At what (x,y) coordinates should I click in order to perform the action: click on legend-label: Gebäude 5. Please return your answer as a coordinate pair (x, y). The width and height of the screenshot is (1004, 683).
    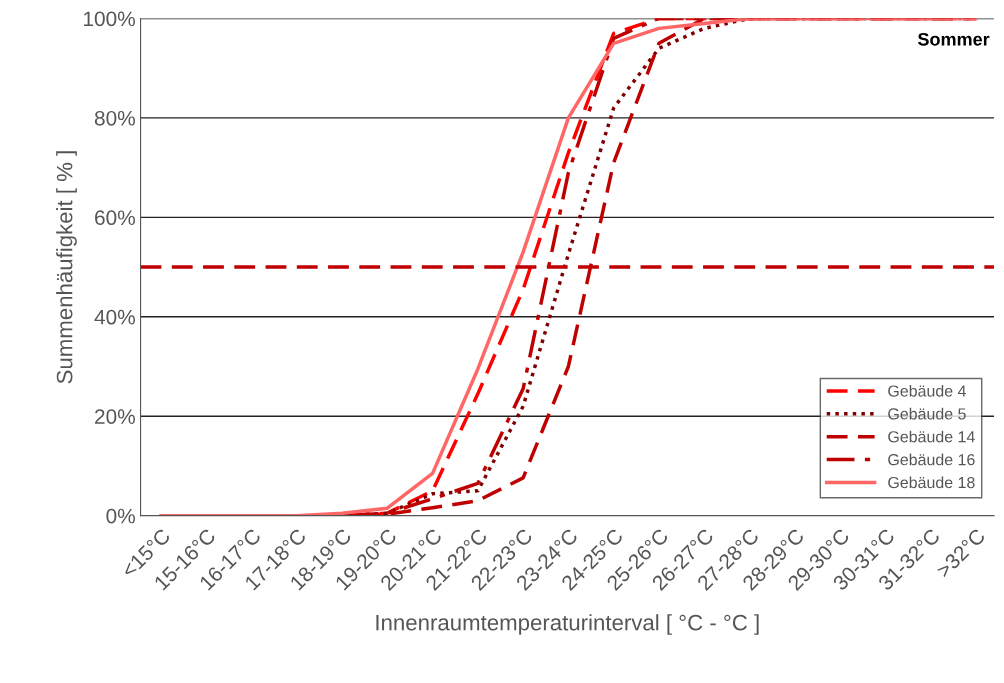
    Looking at the image, I should click on (927, 413).